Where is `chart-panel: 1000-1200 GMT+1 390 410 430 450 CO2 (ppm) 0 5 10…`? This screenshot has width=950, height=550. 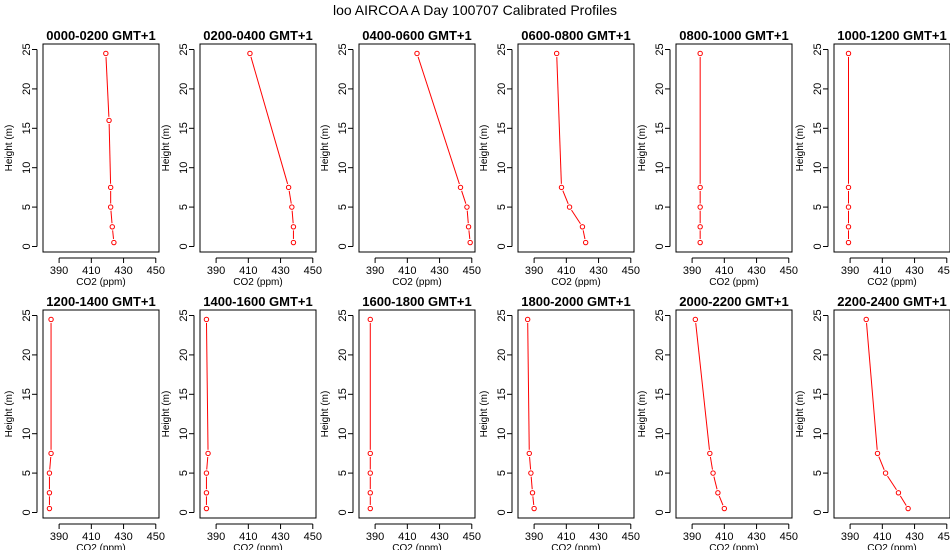 chart-panel: 1000-1200 GMT+1 390 410 430 450 CO2 (ppm) 0 5 10… is located at coordinates (872, 158).